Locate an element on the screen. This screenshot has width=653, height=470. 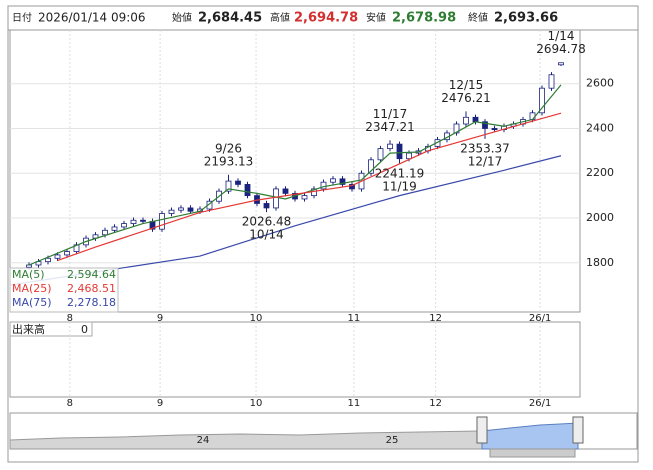
scrollbar is located at coordinates (532, 453).